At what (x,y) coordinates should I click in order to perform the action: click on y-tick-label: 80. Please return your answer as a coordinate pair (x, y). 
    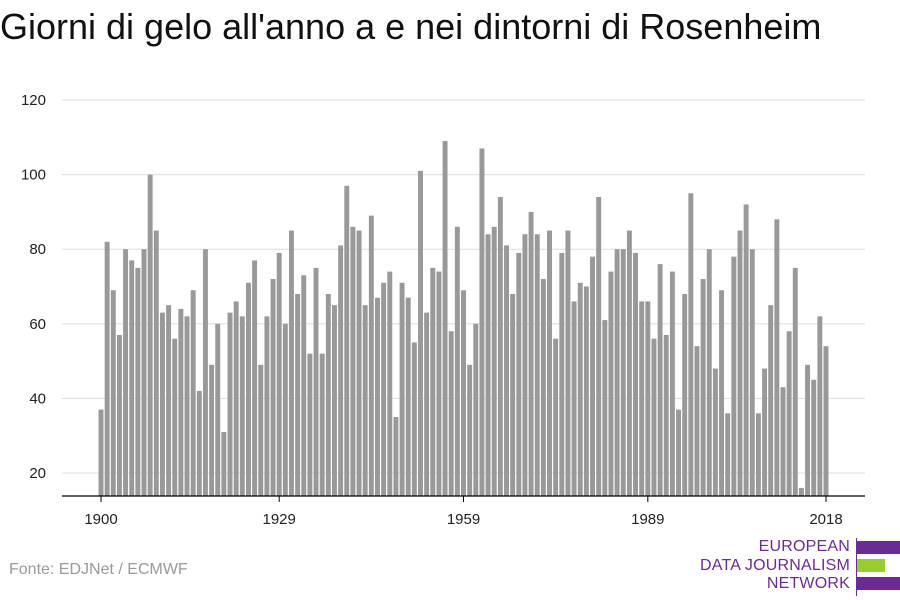
    Looking at the image, I should click on (37, 249).